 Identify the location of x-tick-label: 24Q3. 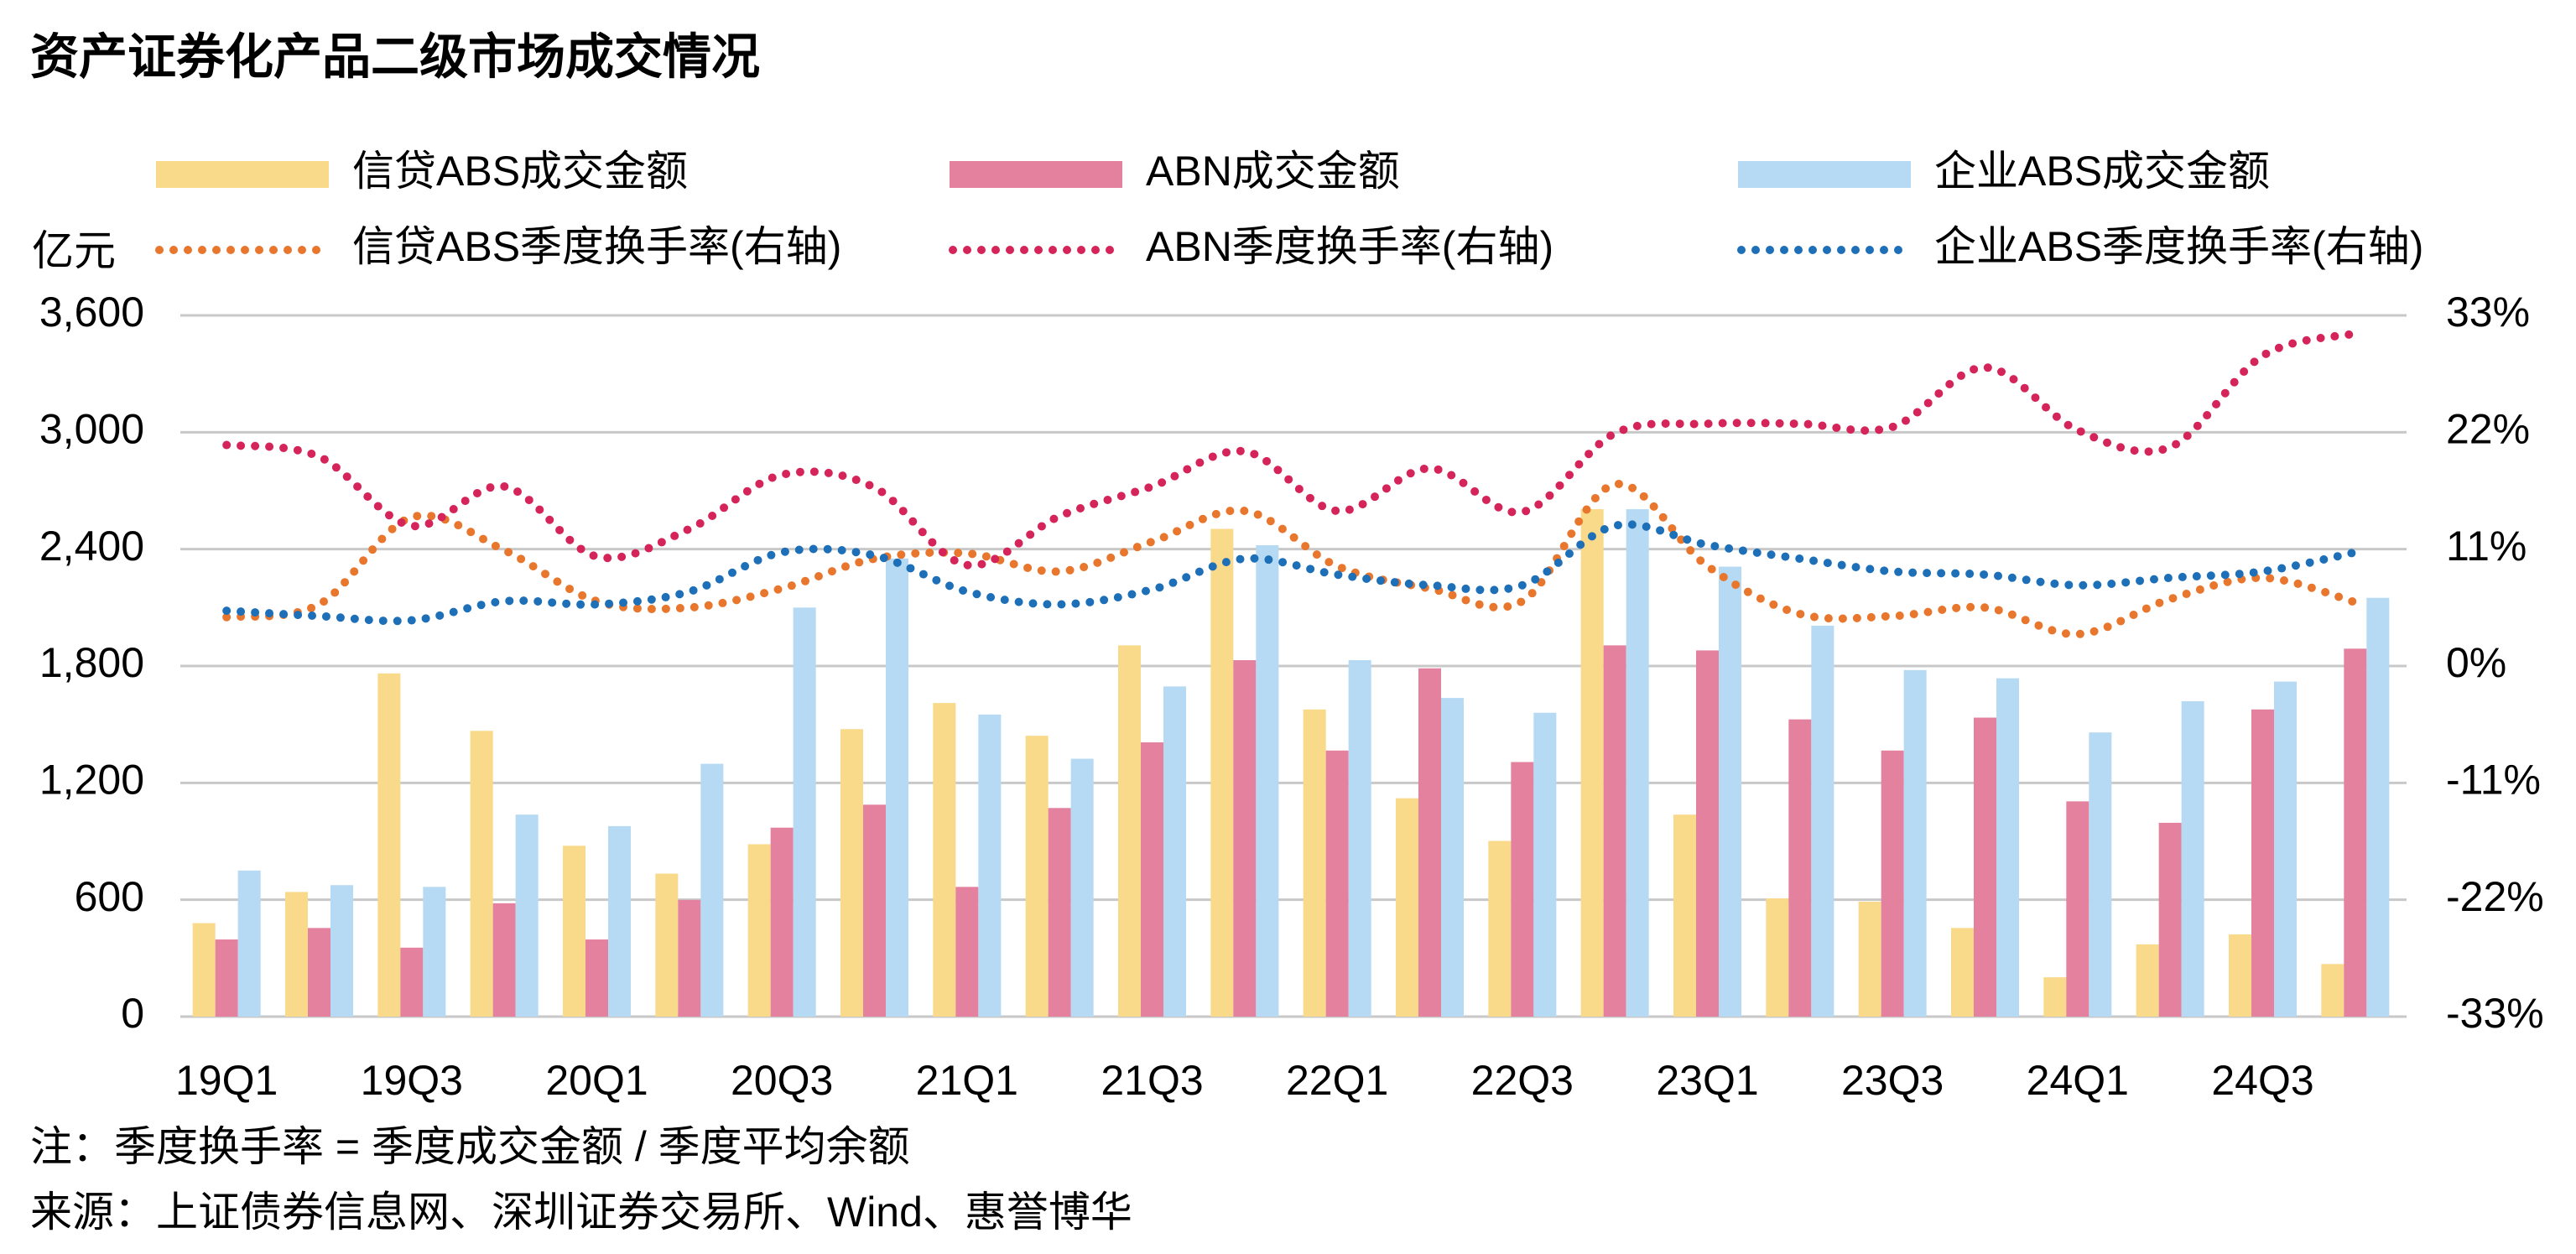
(2262, 1080).